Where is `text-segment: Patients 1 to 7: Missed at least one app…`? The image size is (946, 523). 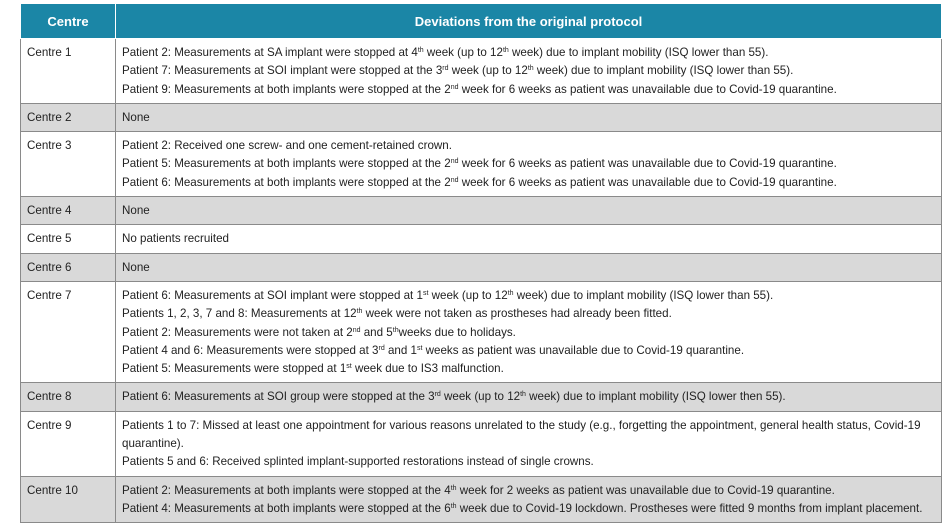 text-segment: Patients 1 to 7: Missed at least one app… is located at coordinates (521, 434).